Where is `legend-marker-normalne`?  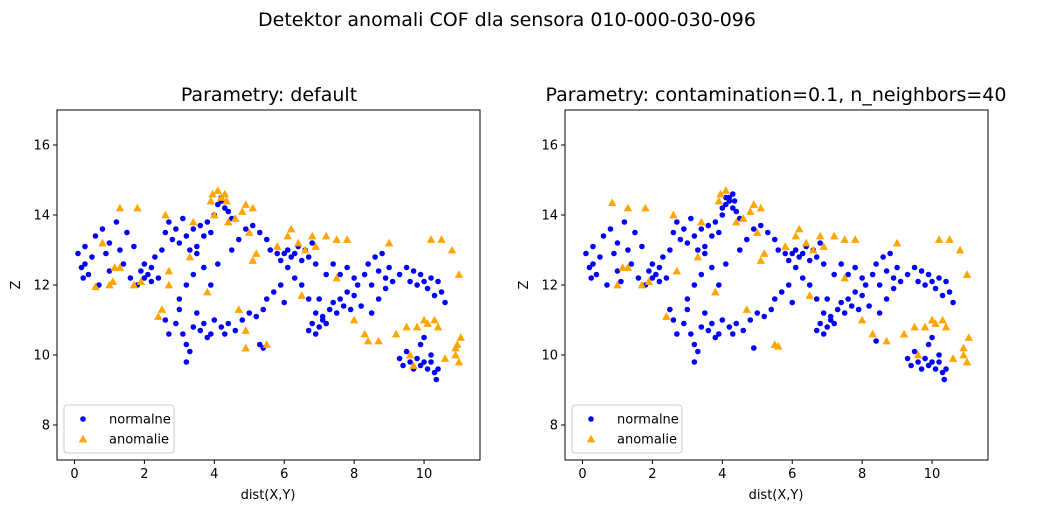
legend-marker-normalne is located at coordinates (591, 419).